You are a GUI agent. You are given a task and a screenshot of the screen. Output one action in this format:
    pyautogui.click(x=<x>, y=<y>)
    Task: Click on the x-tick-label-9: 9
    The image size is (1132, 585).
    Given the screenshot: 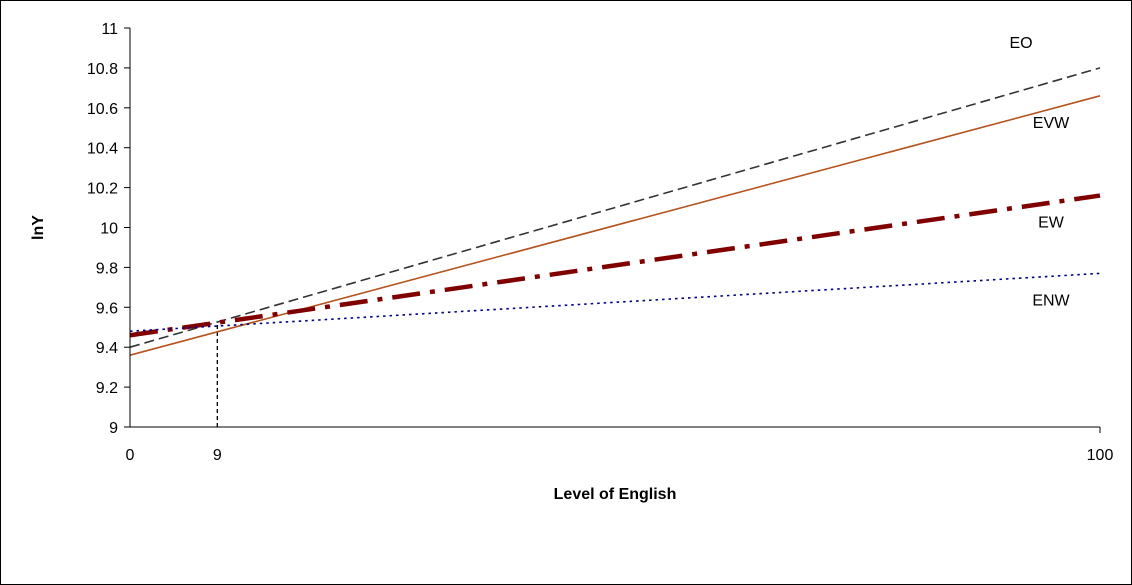 What is the action you would take?
    pyautogui.click(x=217, y=455)
    